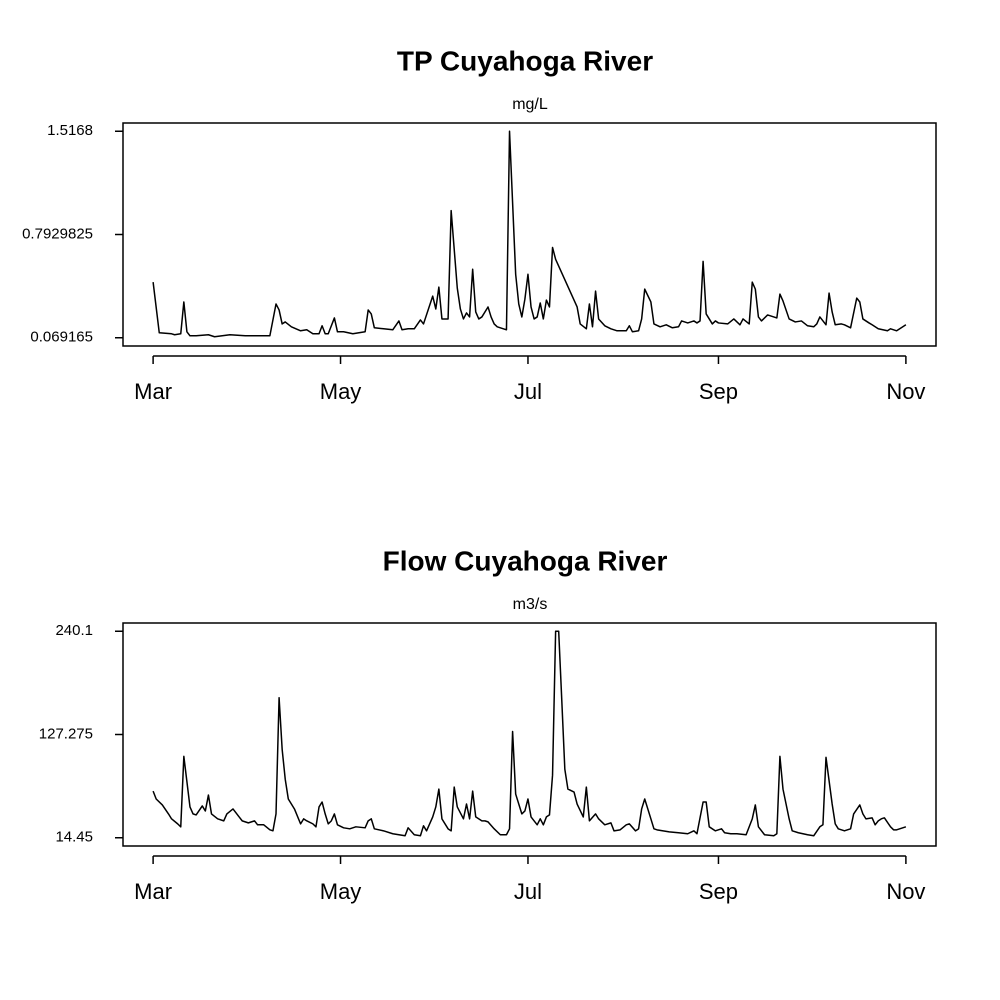 This screenshot has width=1000, height=1000. What do you see at coordinates (61, 337) in the screenshot?
I see `y-tick-label: 0.069165` at bounding box center [61, 337].